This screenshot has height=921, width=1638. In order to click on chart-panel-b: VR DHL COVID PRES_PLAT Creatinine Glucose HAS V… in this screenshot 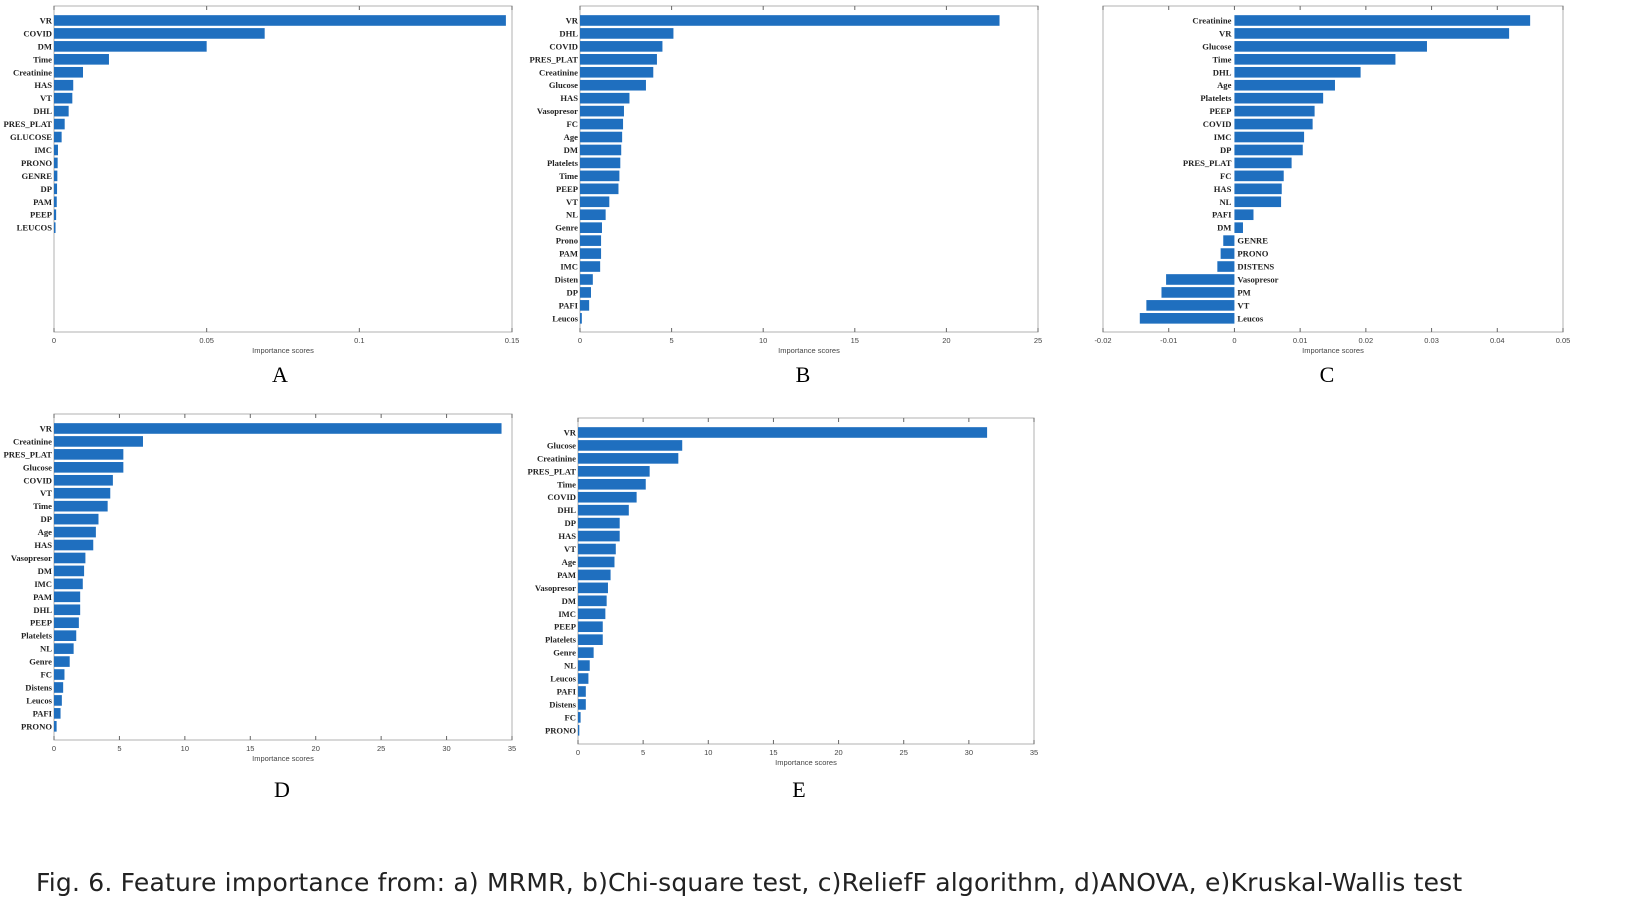, I will do `click(785, 196)`.